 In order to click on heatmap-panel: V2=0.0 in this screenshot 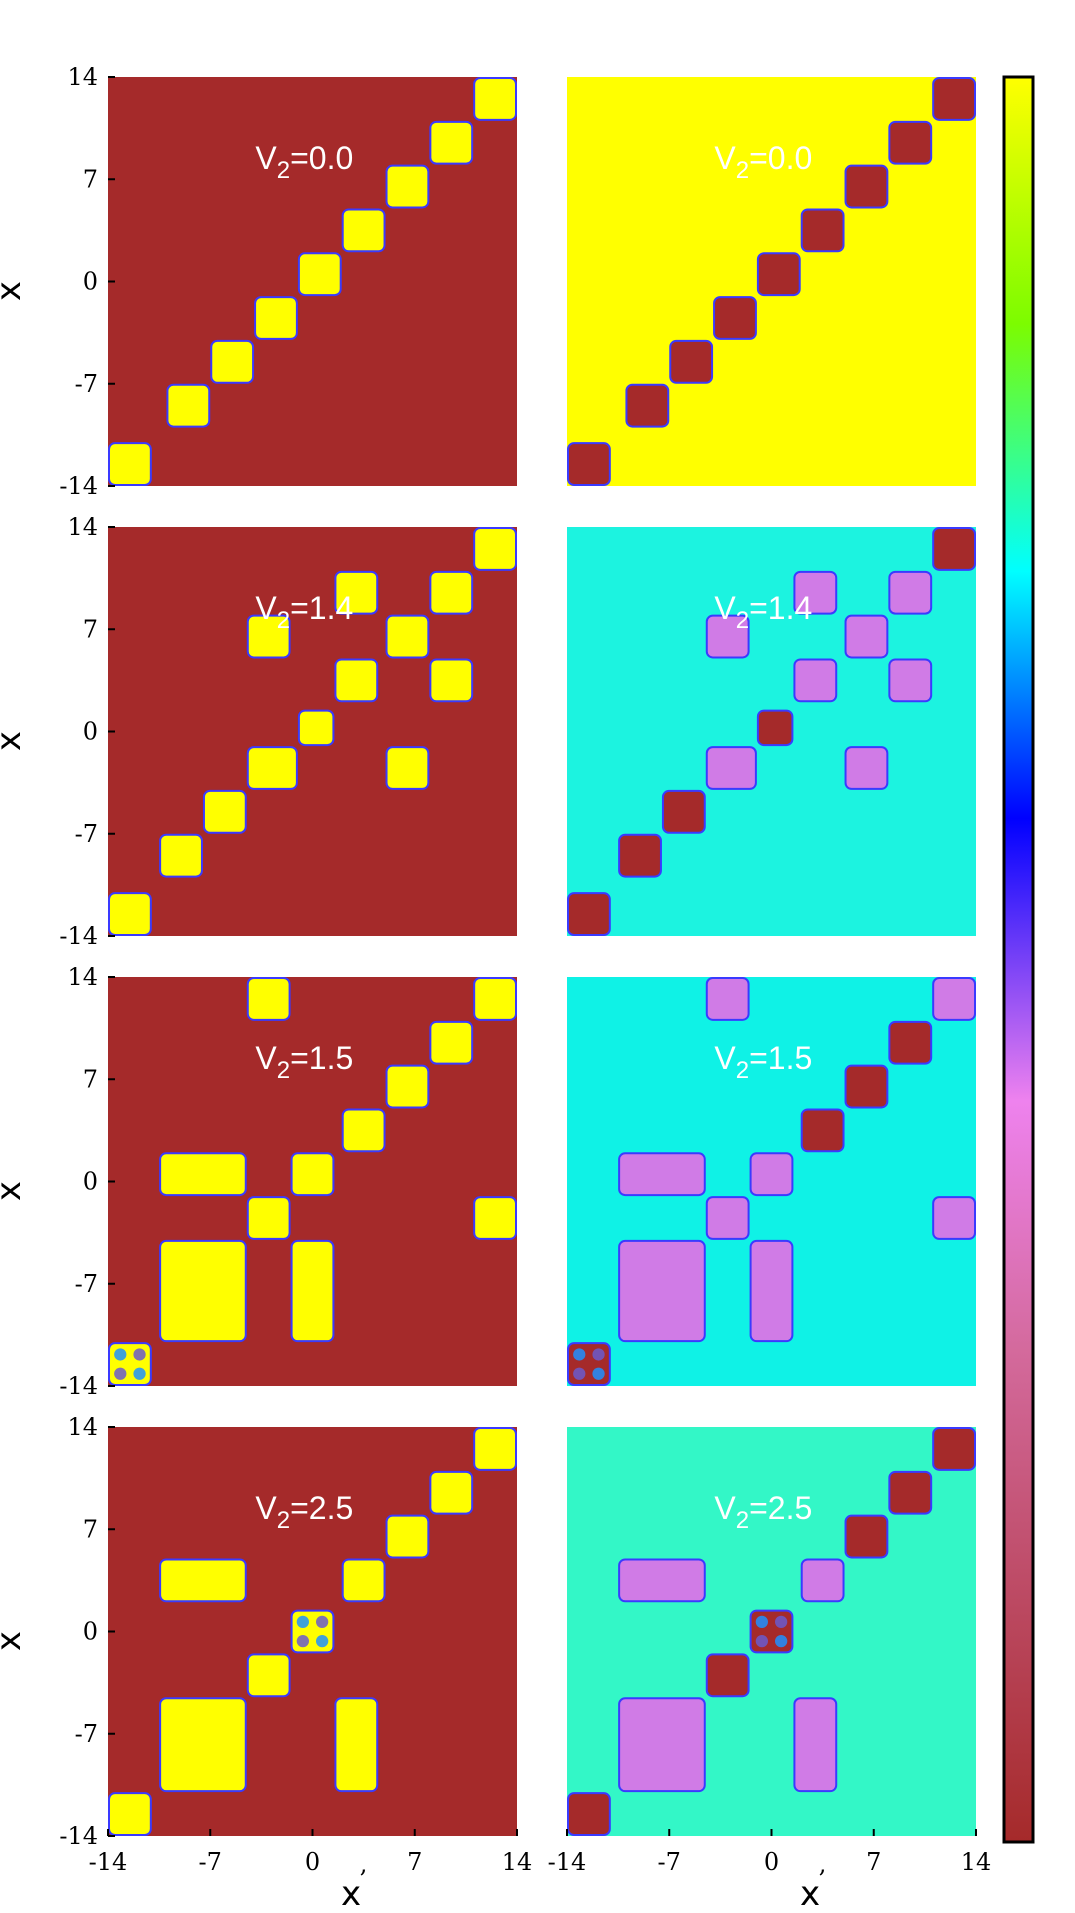, I will do `click(312, 281)`.